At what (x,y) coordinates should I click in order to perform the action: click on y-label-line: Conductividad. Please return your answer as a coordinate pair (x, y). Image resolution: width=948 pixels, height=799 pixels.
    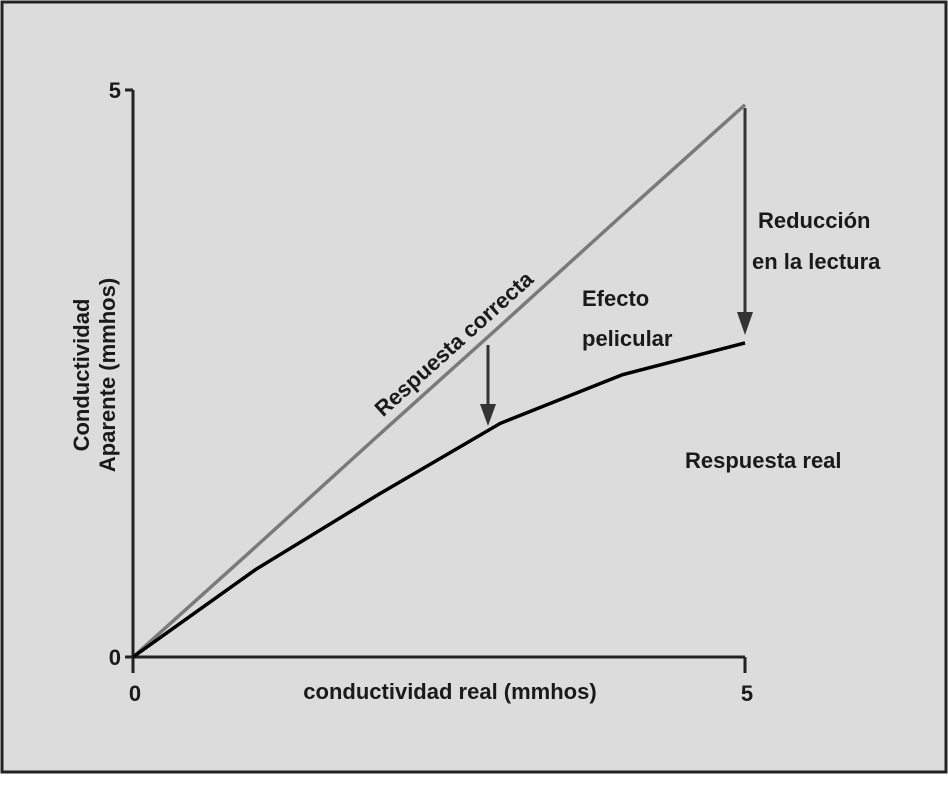
    Looking at the image, I should click on (81, 375).